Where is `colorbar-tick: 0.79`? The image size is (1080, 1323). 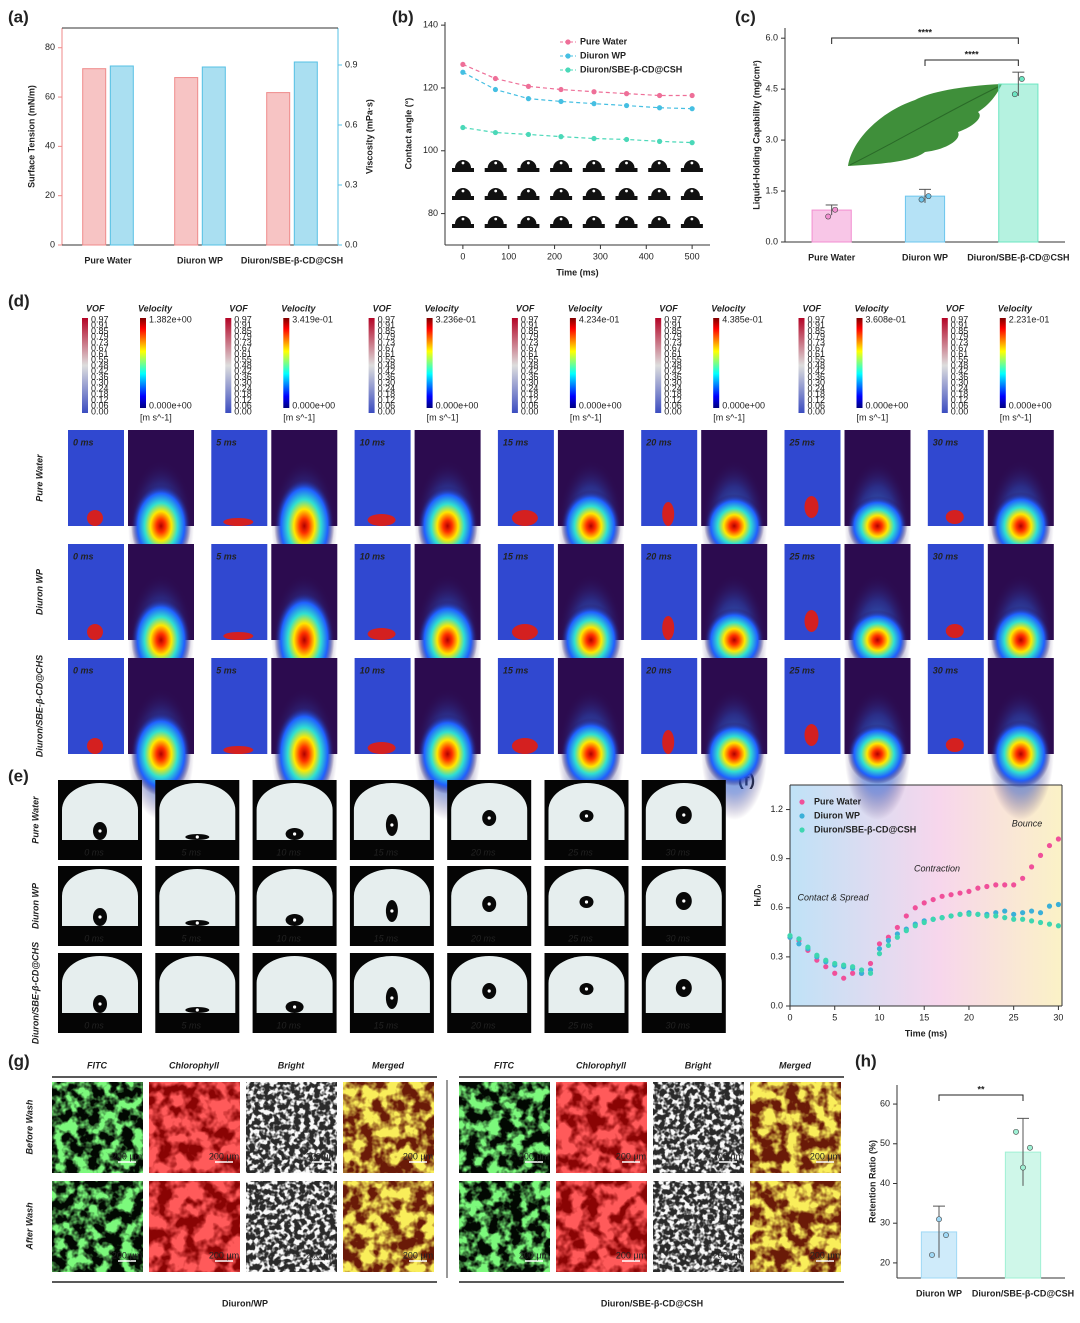 colorbar-tick: 0.79 is located at coordinates (387, 337).